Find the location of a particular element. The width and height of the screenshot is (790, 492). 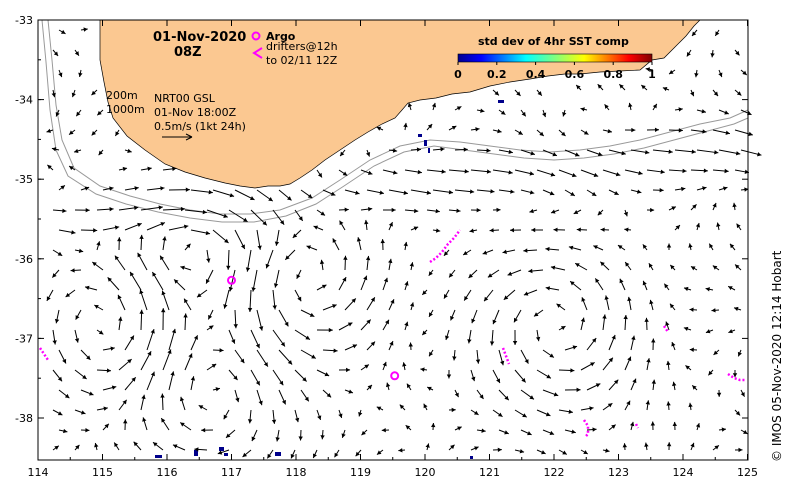

x-tick-label: 123 is located at coordinates (618, 472).